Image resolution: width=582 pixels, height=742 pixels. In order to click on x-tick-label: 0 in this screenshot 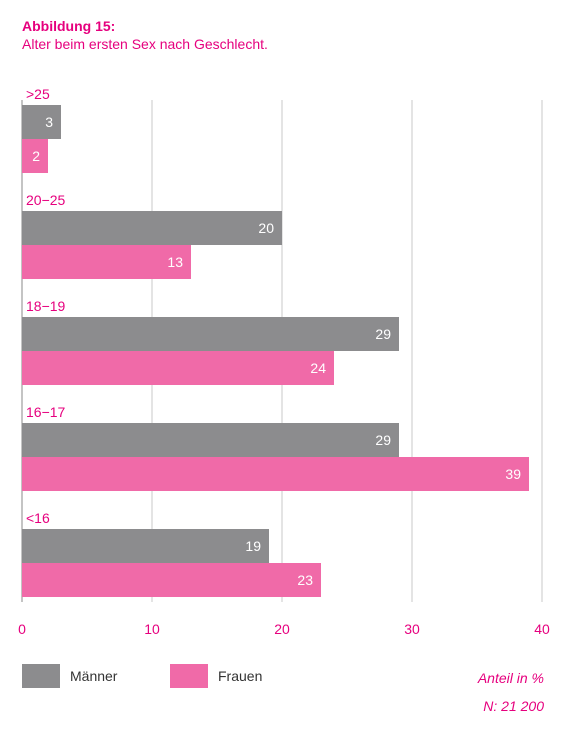, I will do `click(22, 629)`.